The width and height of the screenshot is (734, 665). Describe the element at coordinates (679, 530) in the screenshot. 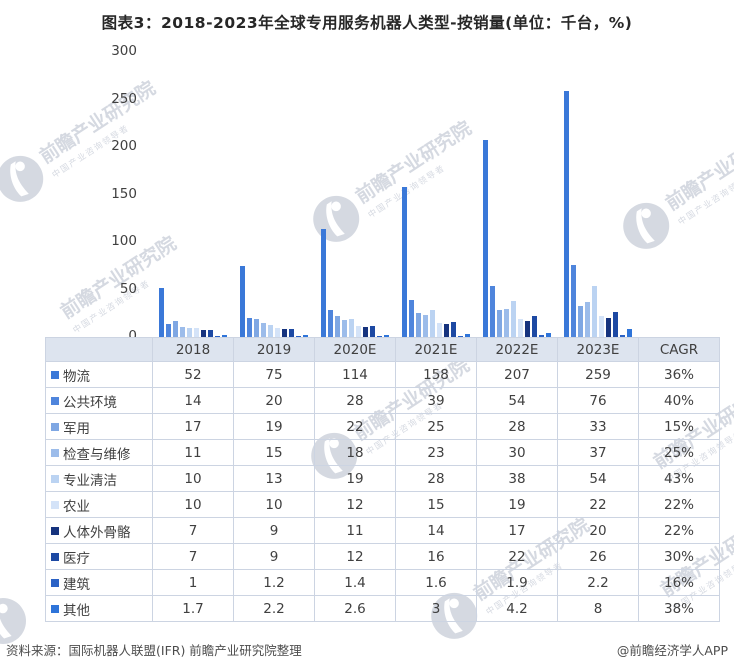

I see `cagr-人体外骨骼: 22%` at that location.